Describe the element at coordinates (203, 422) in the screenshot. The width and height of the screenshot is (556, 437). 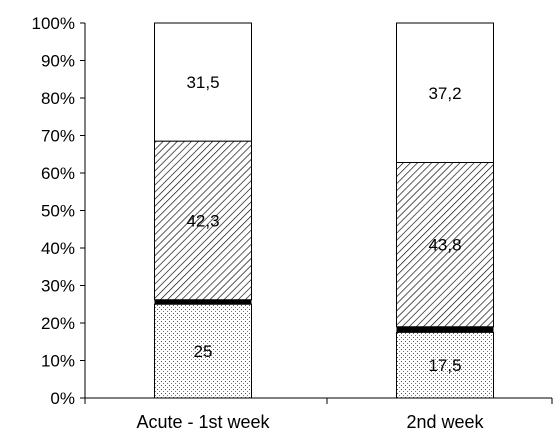
I see `x-category-label: Acute - 1st week` at that location.